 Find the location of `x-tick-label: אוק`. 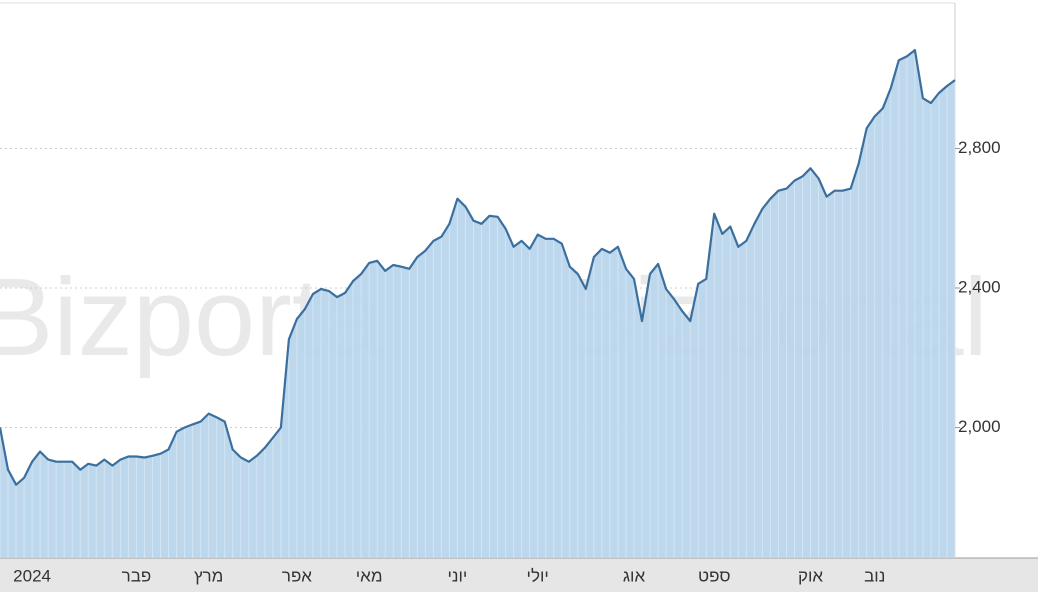

x-tick-label: אוק is located at coordinates (810, 575).